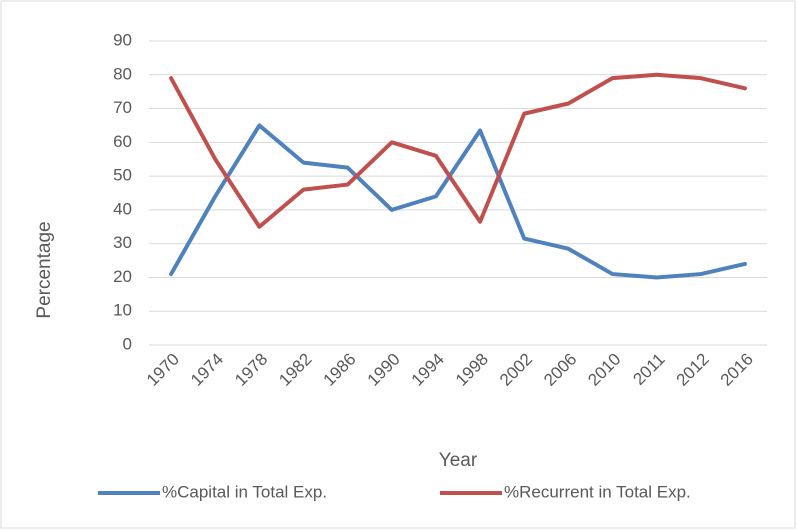 The image size is (797, 530). Describe the element at coordinates (44, 269) in the screenshot. I see `y-axis-label: Percentage` at that location.